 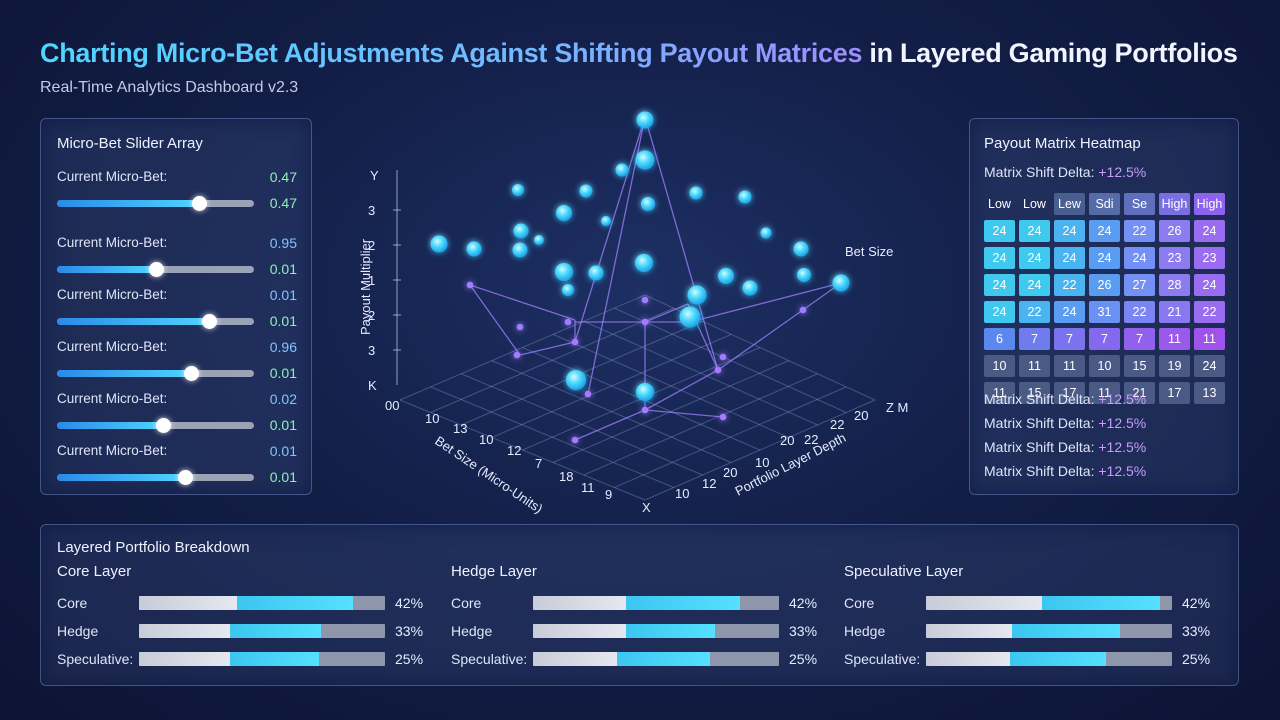 What do you see at coordinates (94, 571) in the screenshot?
I see `layer-title: Core Layer` at bounding box center [94, 571].